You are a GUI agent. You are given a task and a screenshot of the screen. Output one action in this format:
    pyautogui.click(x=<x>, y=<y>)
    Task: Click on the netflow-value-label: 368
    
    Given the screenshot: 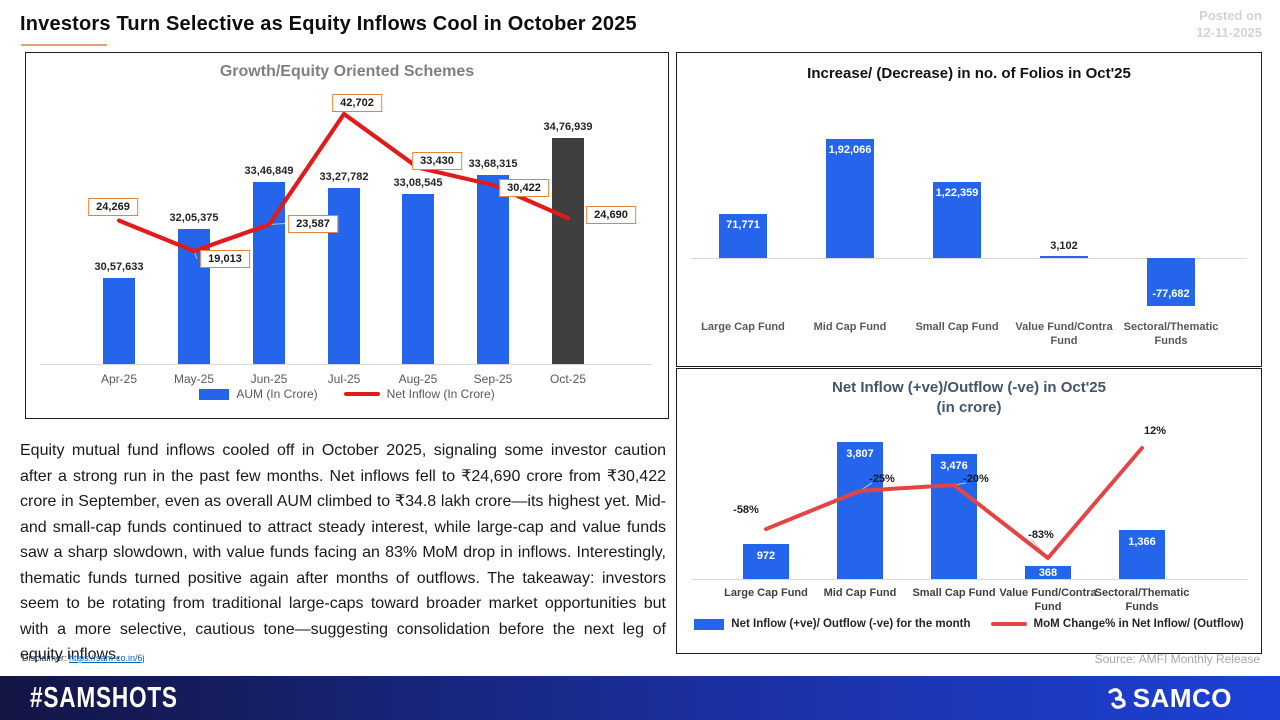 What is the action you would take?
    pyautogui.click(x=1048, y=572)
    